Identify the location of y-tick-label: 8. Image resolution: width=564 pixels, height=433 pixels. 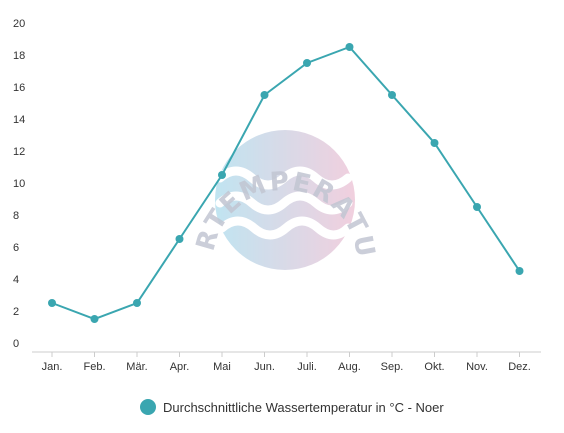
(16, 216).